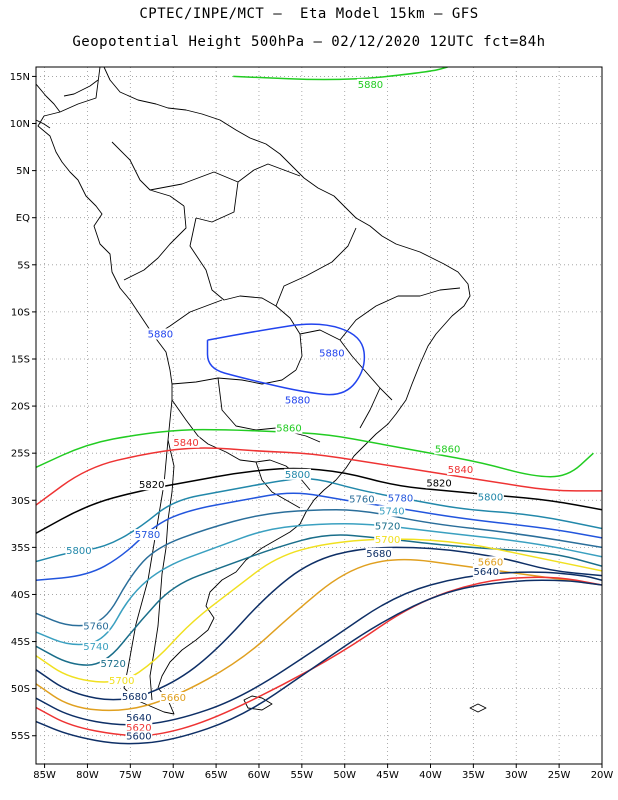 This screenshot has height=800, width=618. Describe the element at coordinates (478, 708) in the screenshot. I see `south-georgia` at that location.